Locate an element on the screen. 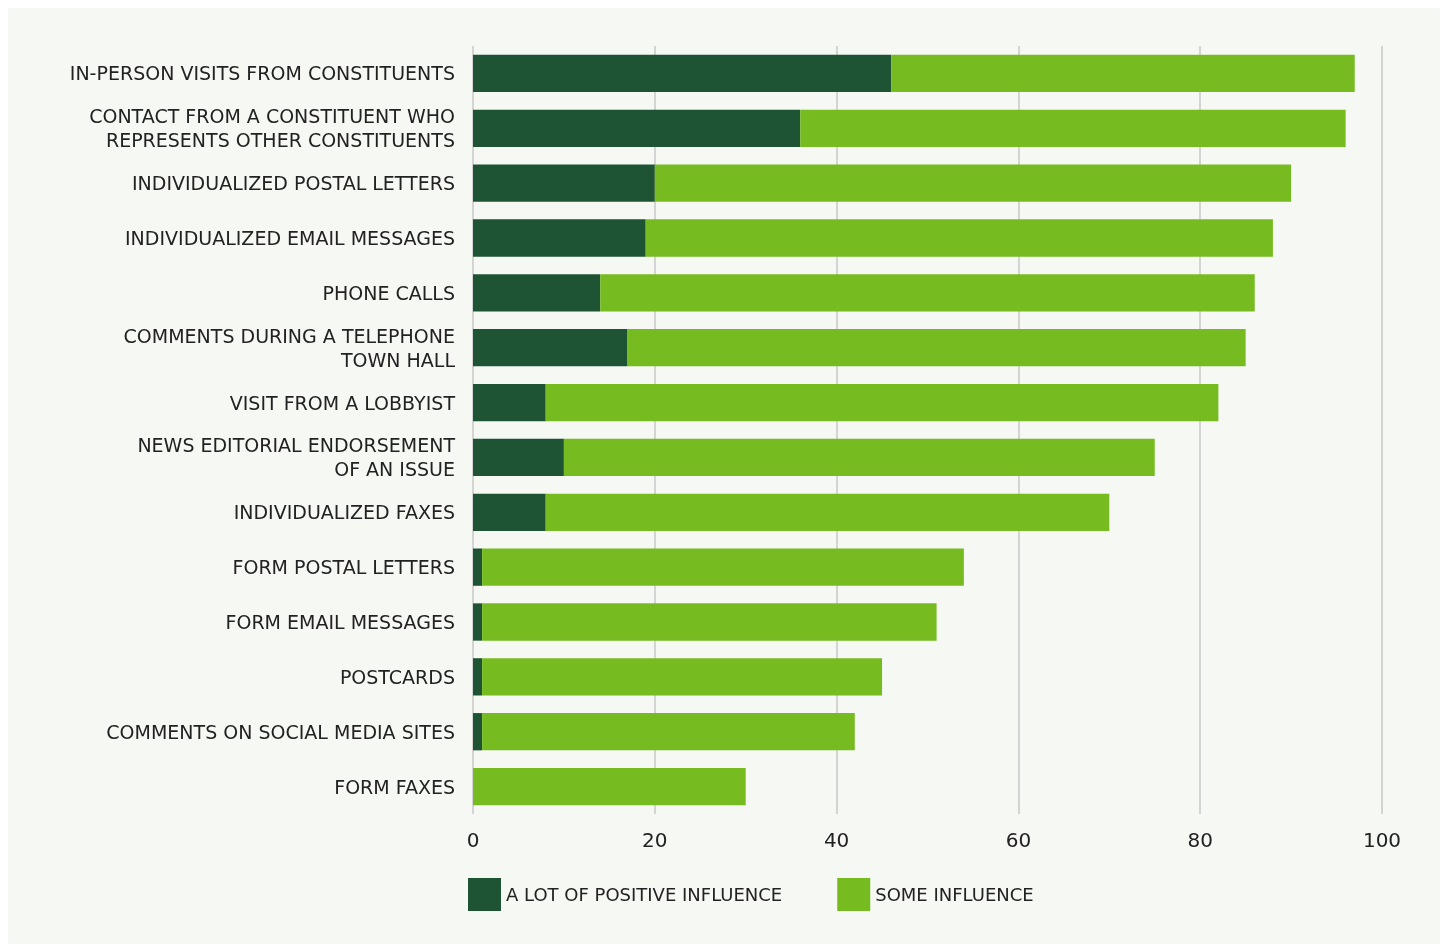  y-tick-label: VISIT FROM A LOBBYIST is located at coordinates (342, 402).